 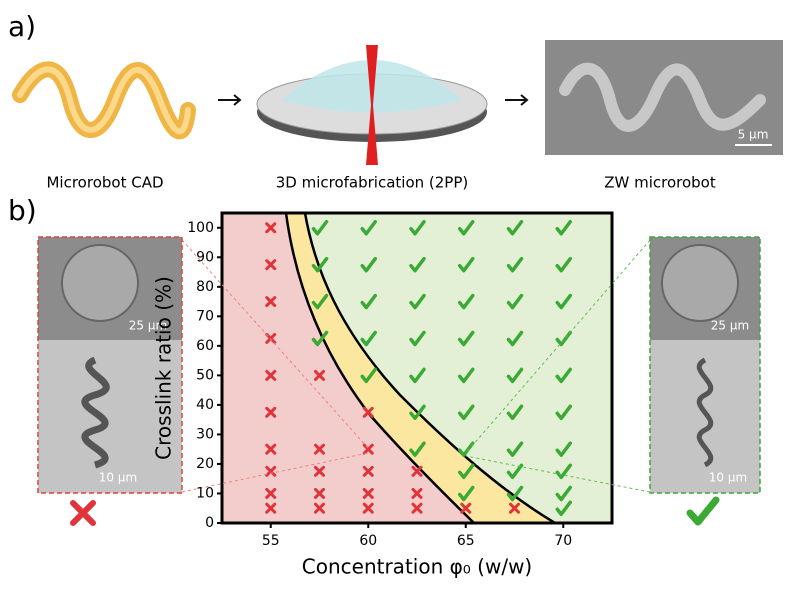 What do you see at coordinates (205, 405) in the screenshot?
I see `y-tick-label: 40` at bounding box center [205, 405].